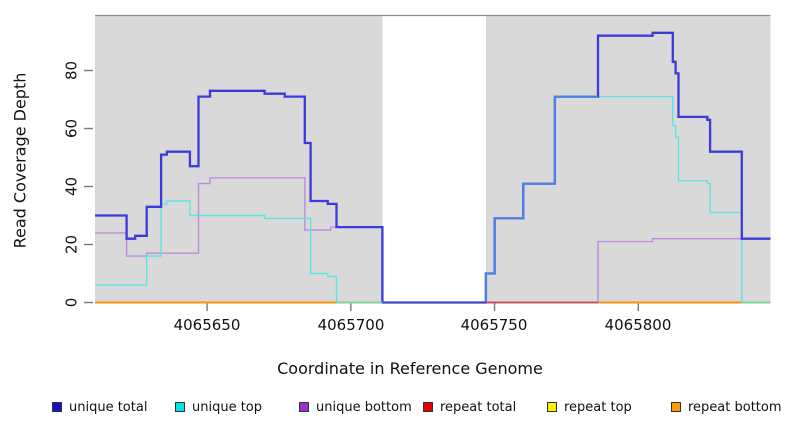 Image resolution: width=792 pixels, height=432 pixels. I want to click on y-axis-title: Read Coverage Depth, so click(20, 160).